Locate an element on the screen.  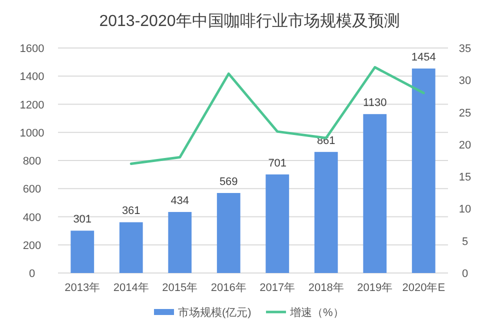
y2-tick-label: 5 is located at coordinates (465, 242).